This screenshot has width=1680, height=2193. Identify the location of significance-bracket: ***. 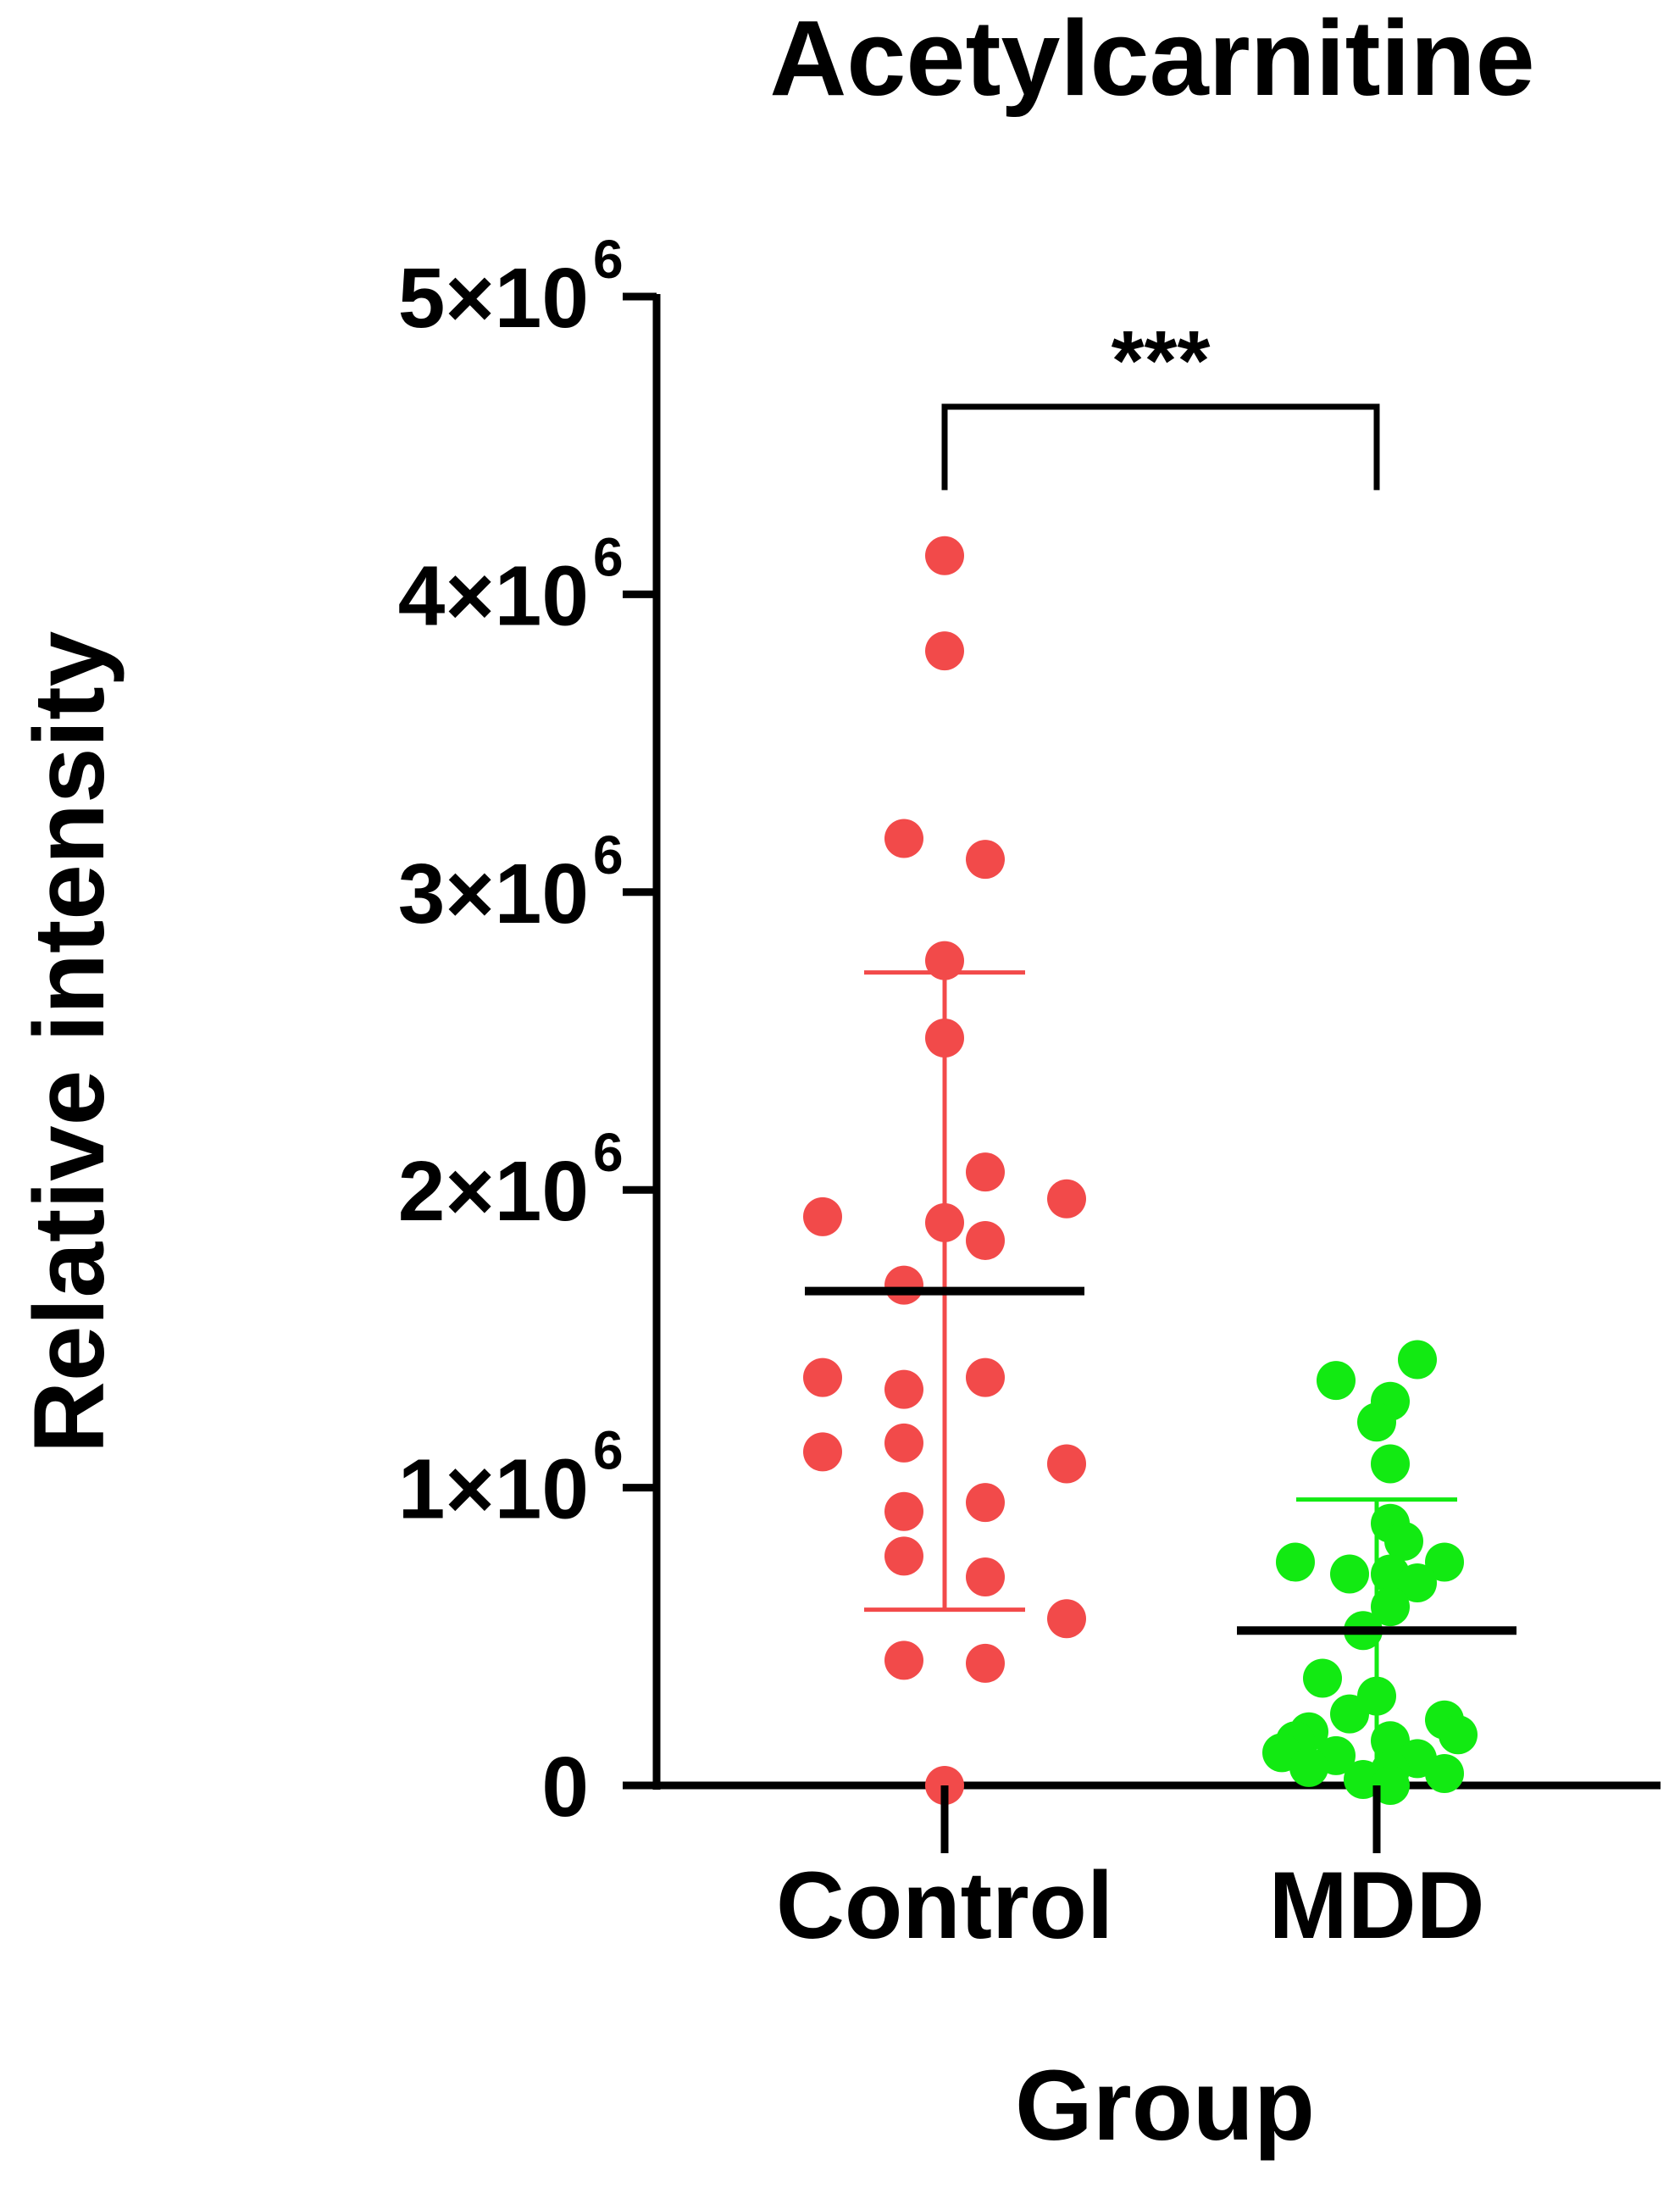
(1160, 402).